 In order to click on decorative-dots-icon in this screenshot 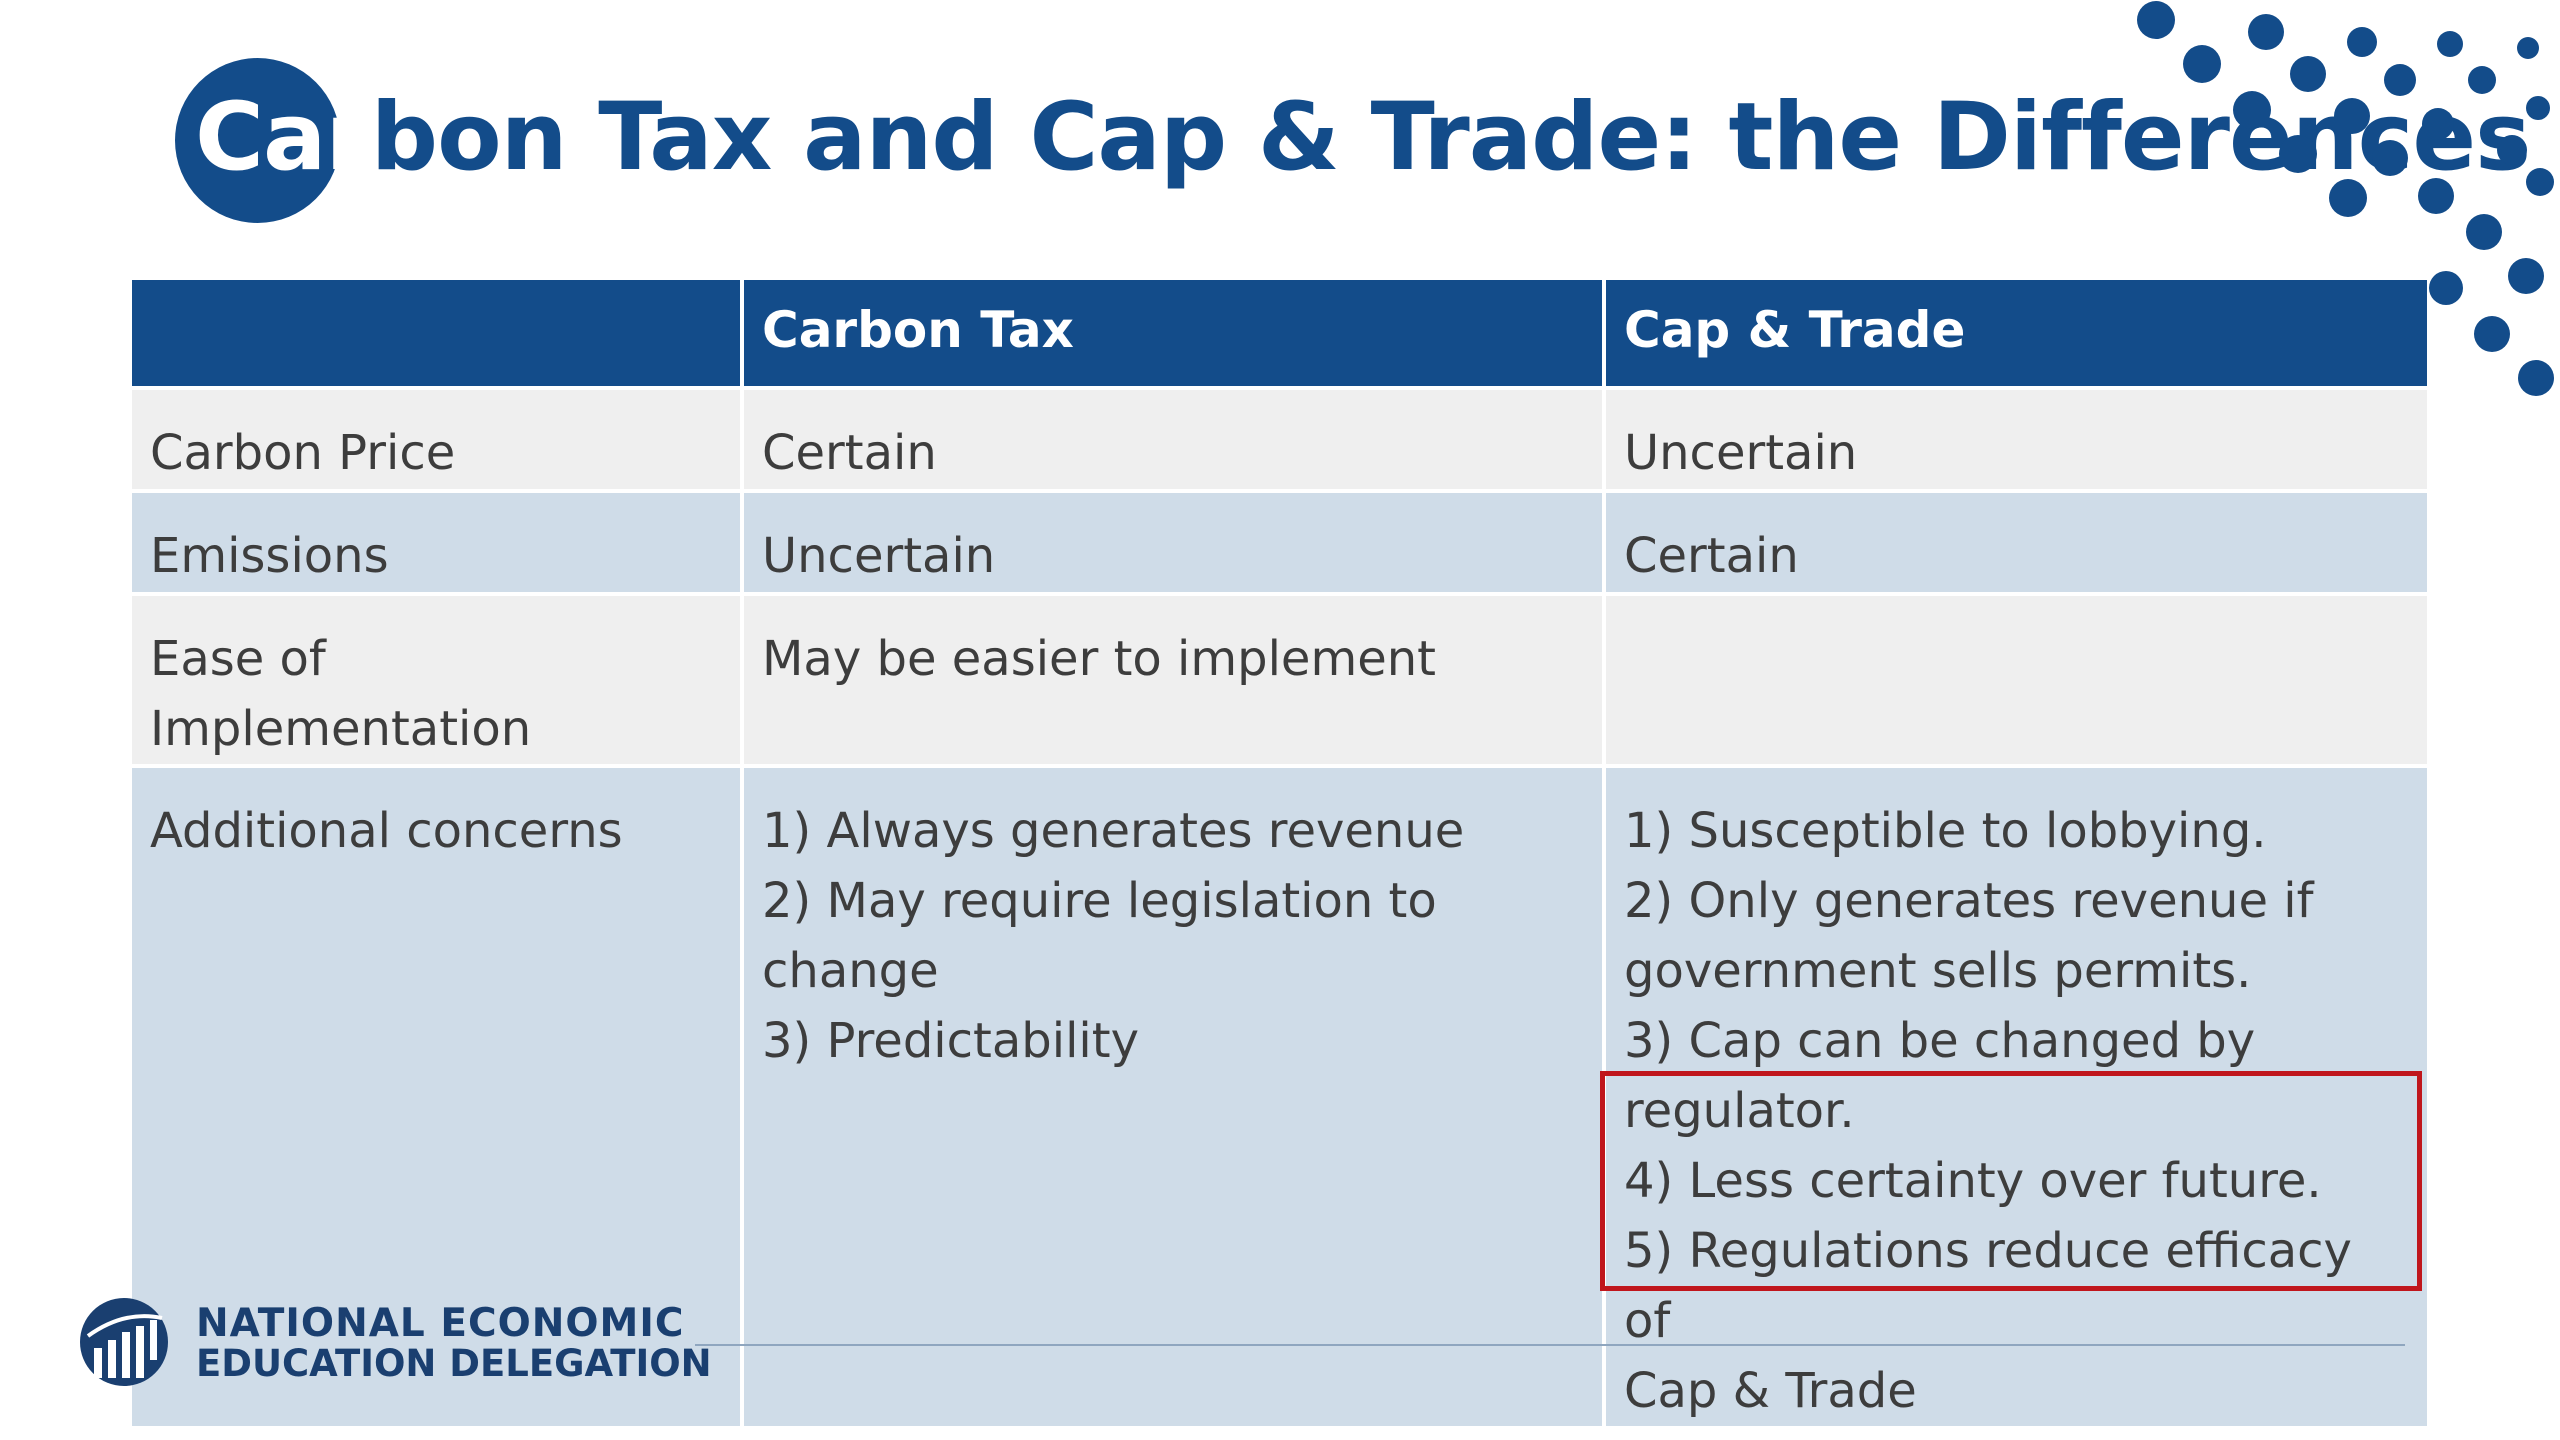, I will do `click(2345, 198)`.